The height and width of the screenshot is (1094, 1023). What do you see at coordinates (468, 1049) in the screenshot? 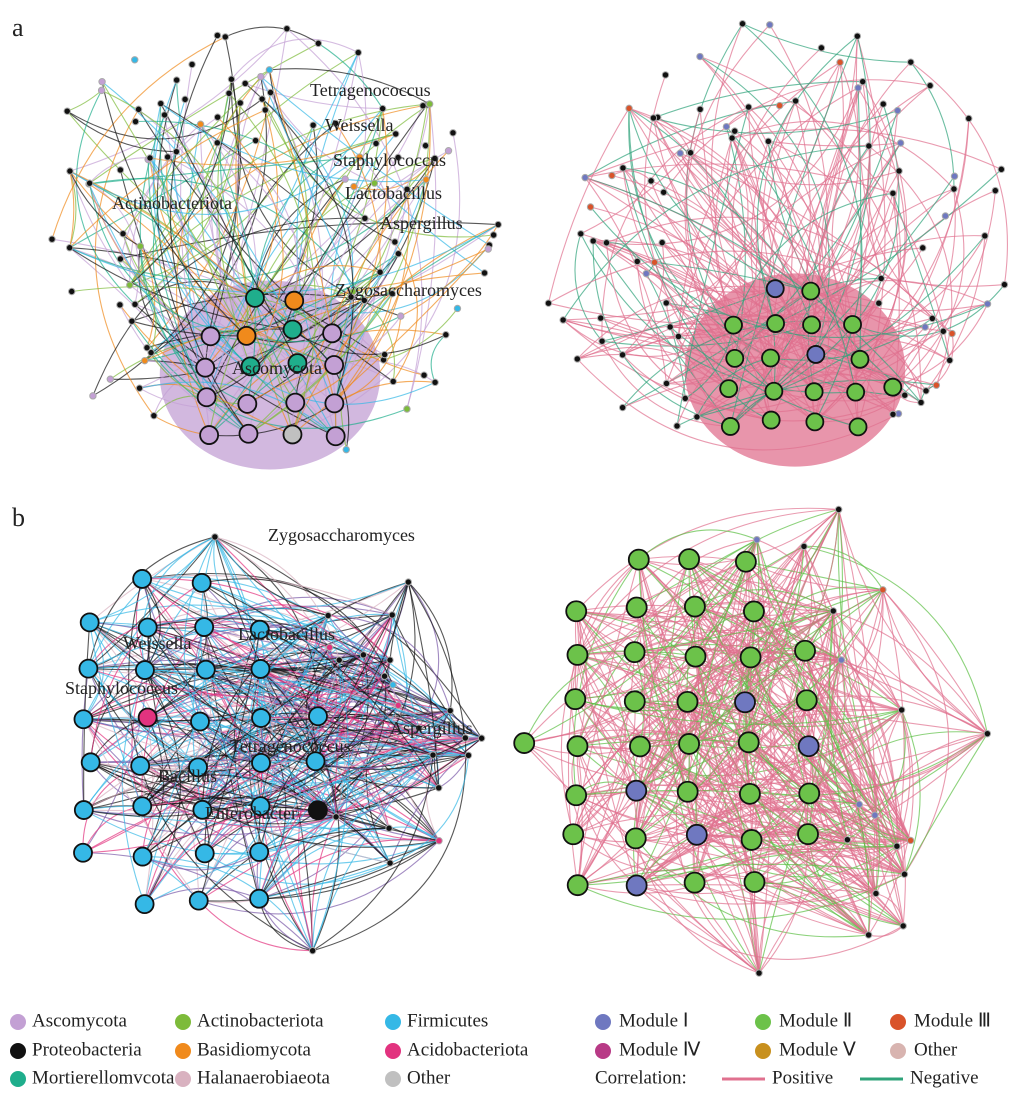
I see `legend-label: Acidobacteriota` at bounding box center [468, 1049].